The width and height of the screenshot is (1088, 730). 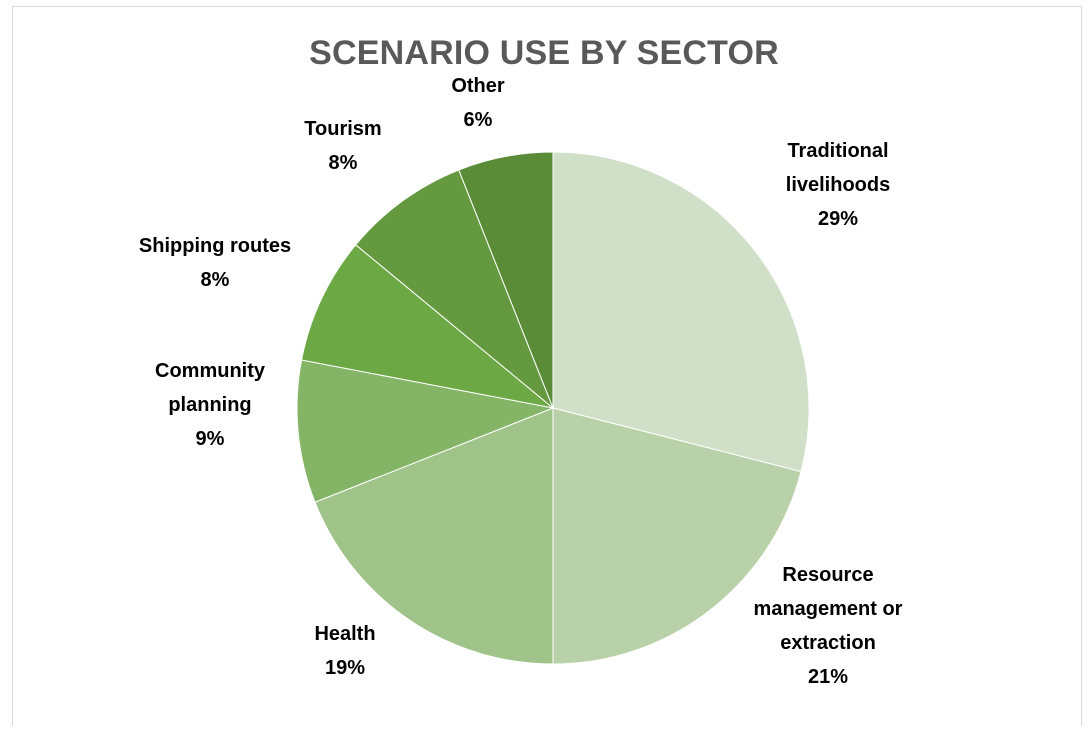 I want to click on data-label-traditional-livelihoods: Traditional livelihoods 29%, so click(x=838, y=185).